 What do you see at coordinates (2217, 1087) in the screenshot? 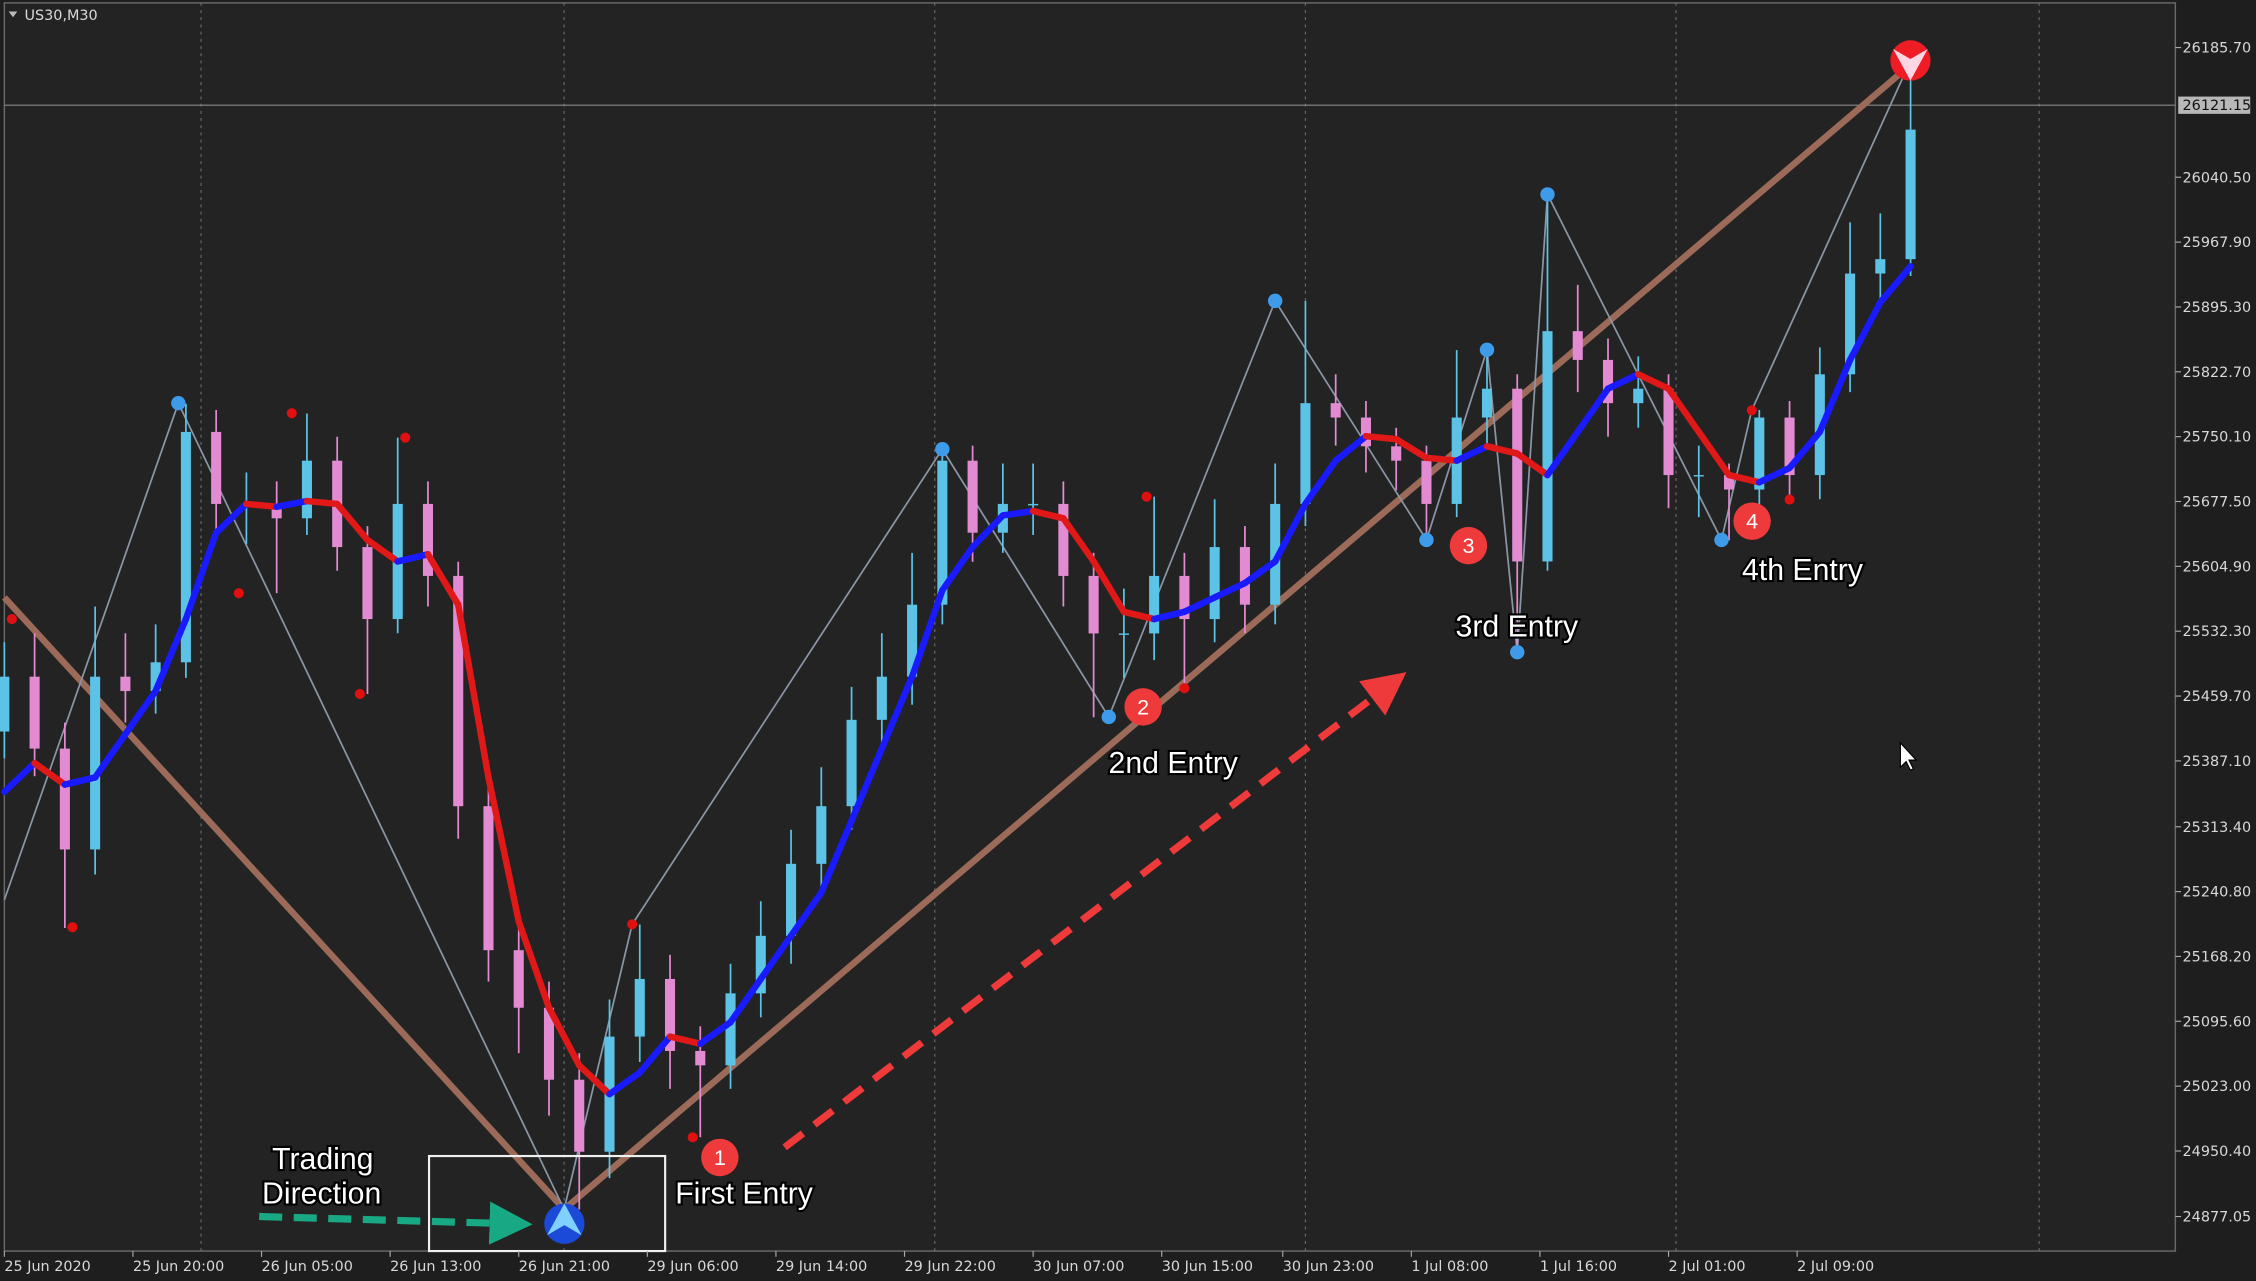
I see `y-tick-label: 25023.00` at bounding box center [2217, 1087].